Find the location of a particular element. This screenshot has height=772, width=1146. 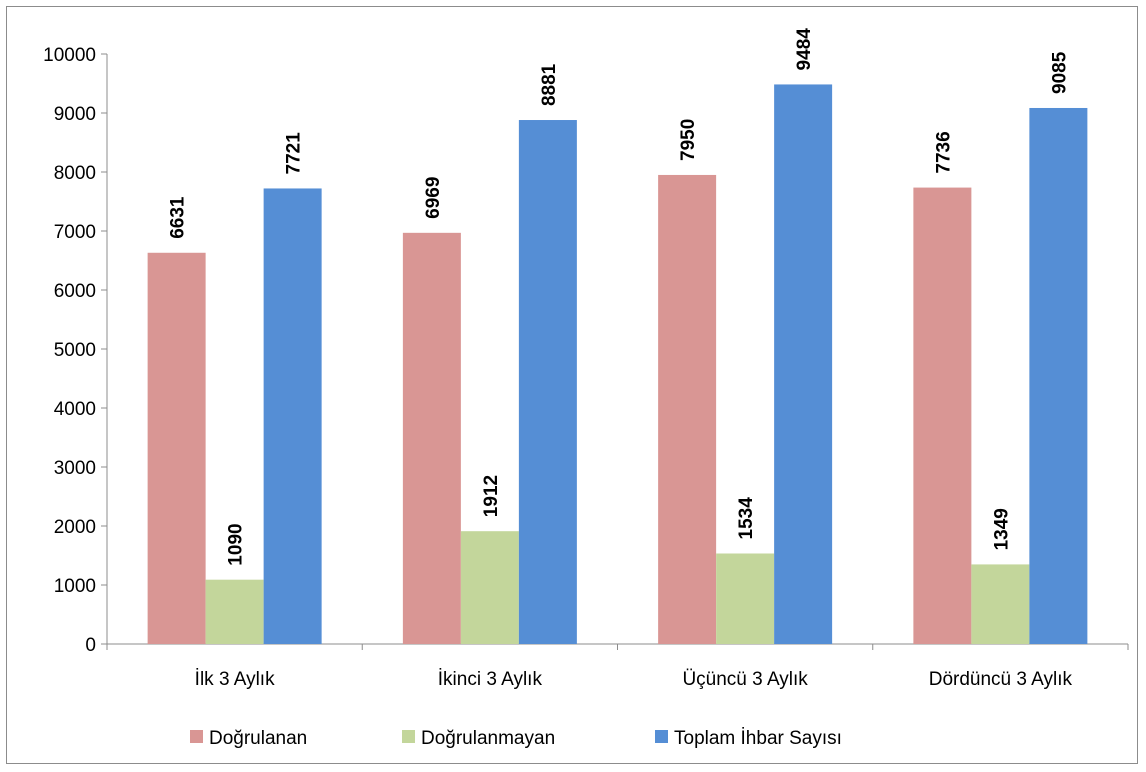

data-label: 7950 is located at coordinates (688, 140).